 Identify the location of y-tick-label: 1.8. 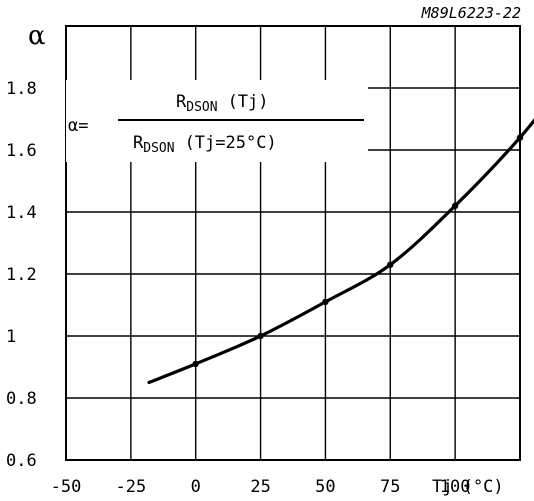
(21, 89).